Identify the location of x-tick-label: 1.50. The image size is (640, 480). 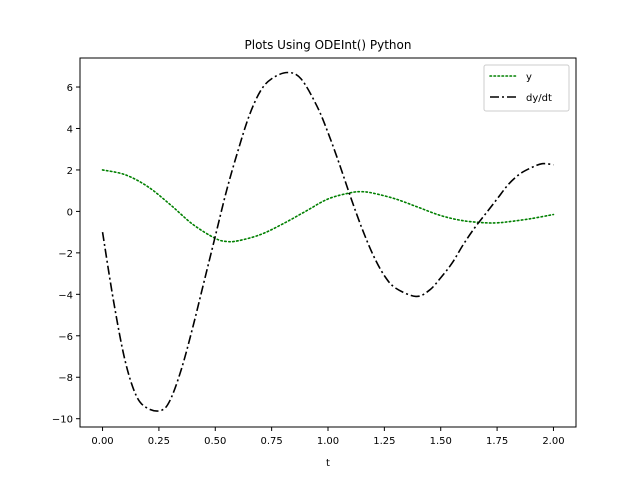
(441, 441).